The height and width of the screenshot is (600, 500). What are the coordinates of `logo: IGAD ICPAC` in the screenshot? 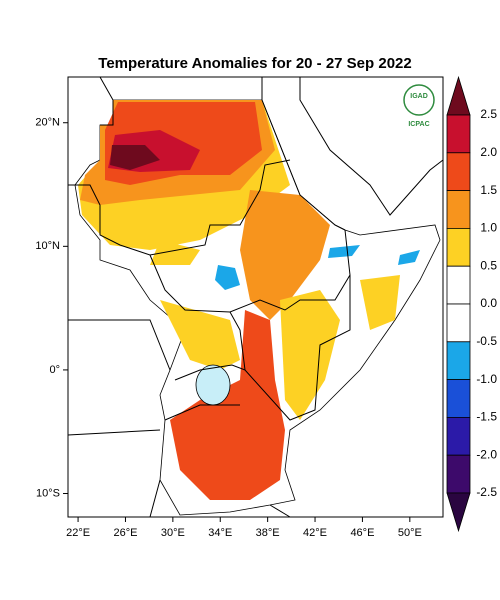 It's located at (419, 106).